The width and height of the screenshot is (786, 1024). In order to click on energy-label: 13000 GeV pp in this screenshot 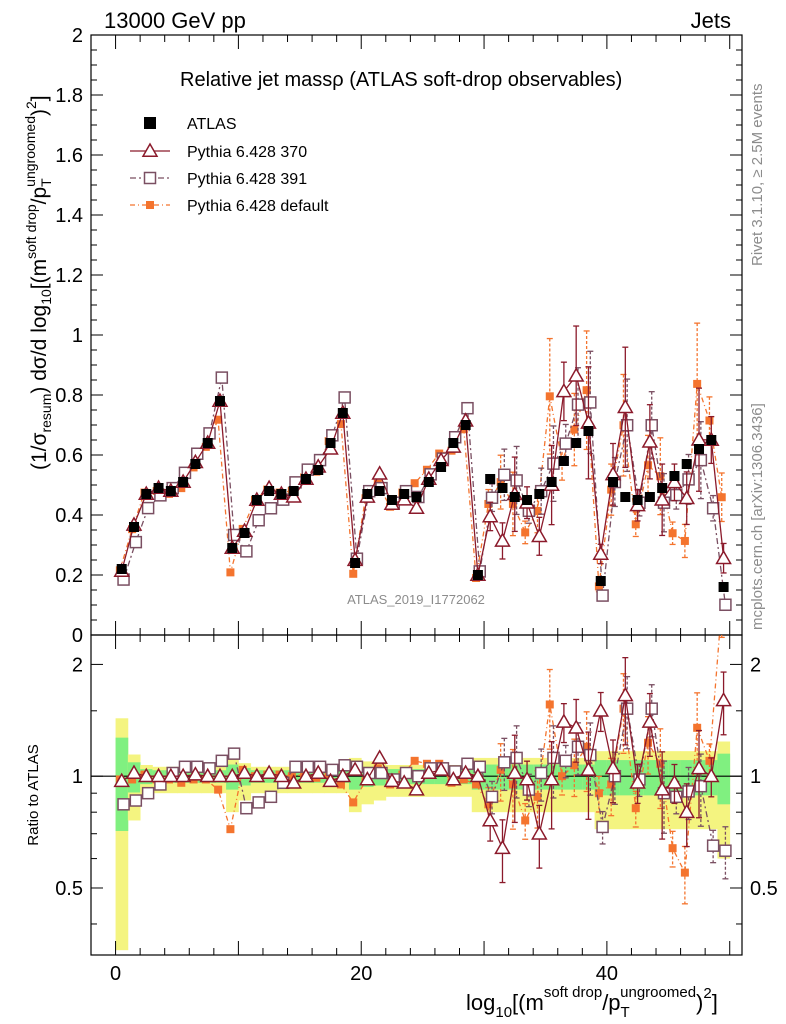, I will do `click(175, 20)`.